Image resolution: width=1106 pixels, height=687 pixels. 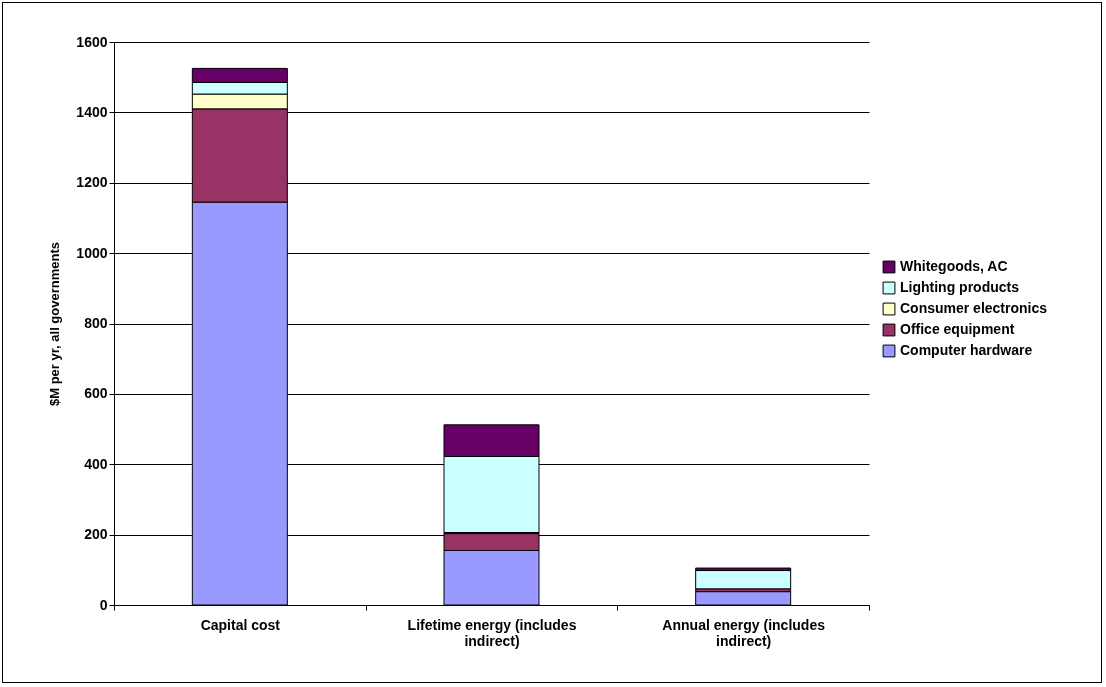 I want to click on y-tick-label: 200, so click(x=96, y=534).